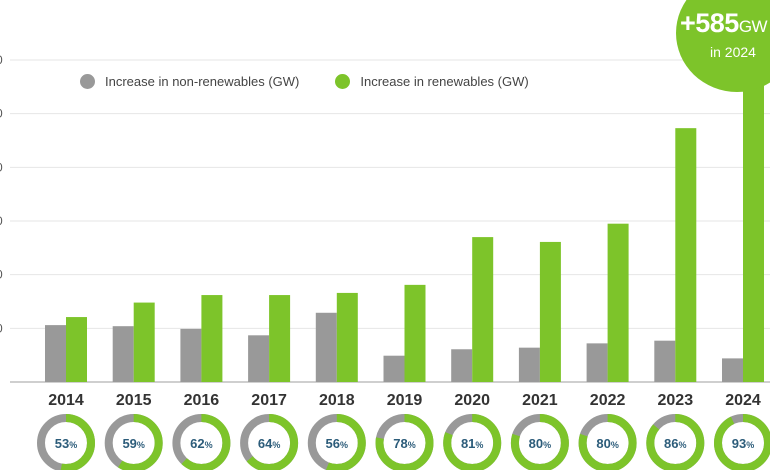 The height and width of the screenshot is (470, 770). I want to click on bar-non-renewables-2022, so click(597, 362).